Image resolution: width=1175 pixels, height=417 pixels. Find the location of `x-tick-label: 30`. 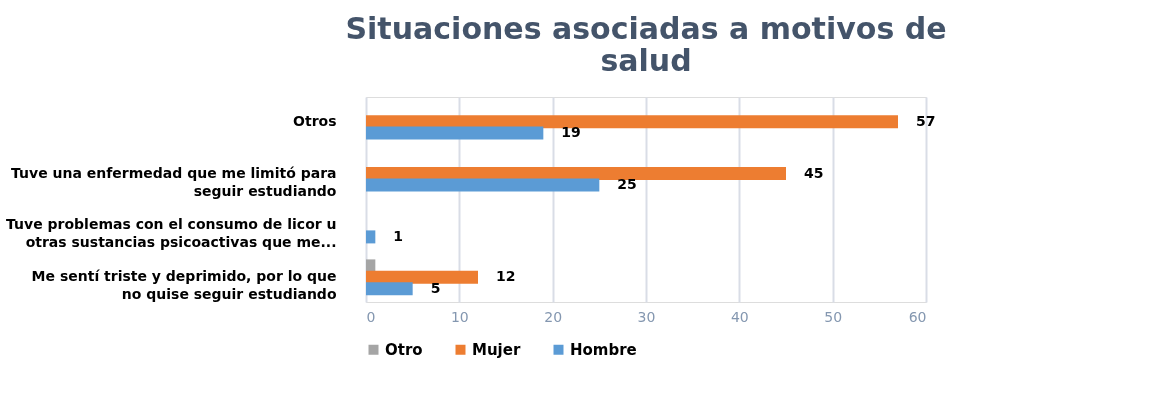

x-tick-label: 30 is located at coordinates (646, 316).